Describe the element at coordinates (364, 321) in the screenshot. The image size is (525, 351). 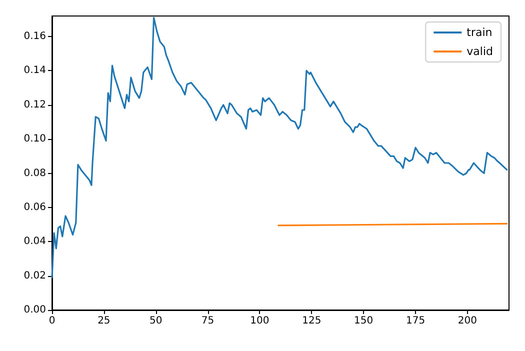
I see `x-tick-label: 150` at that location.